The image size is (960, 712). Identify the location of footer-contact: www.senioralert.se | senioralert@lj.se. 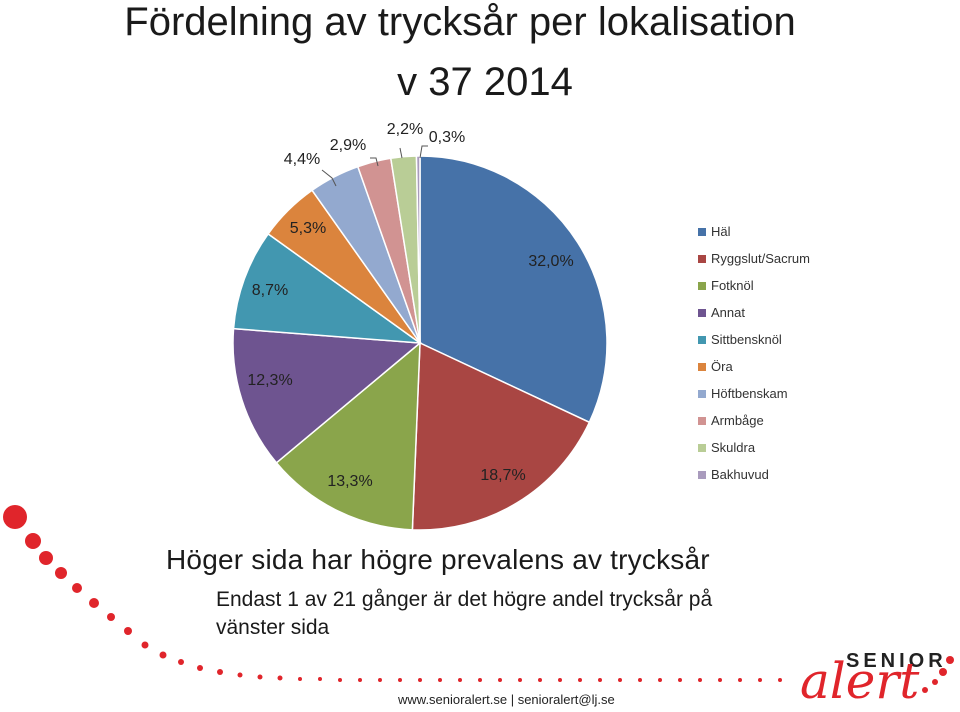
(506, 699).